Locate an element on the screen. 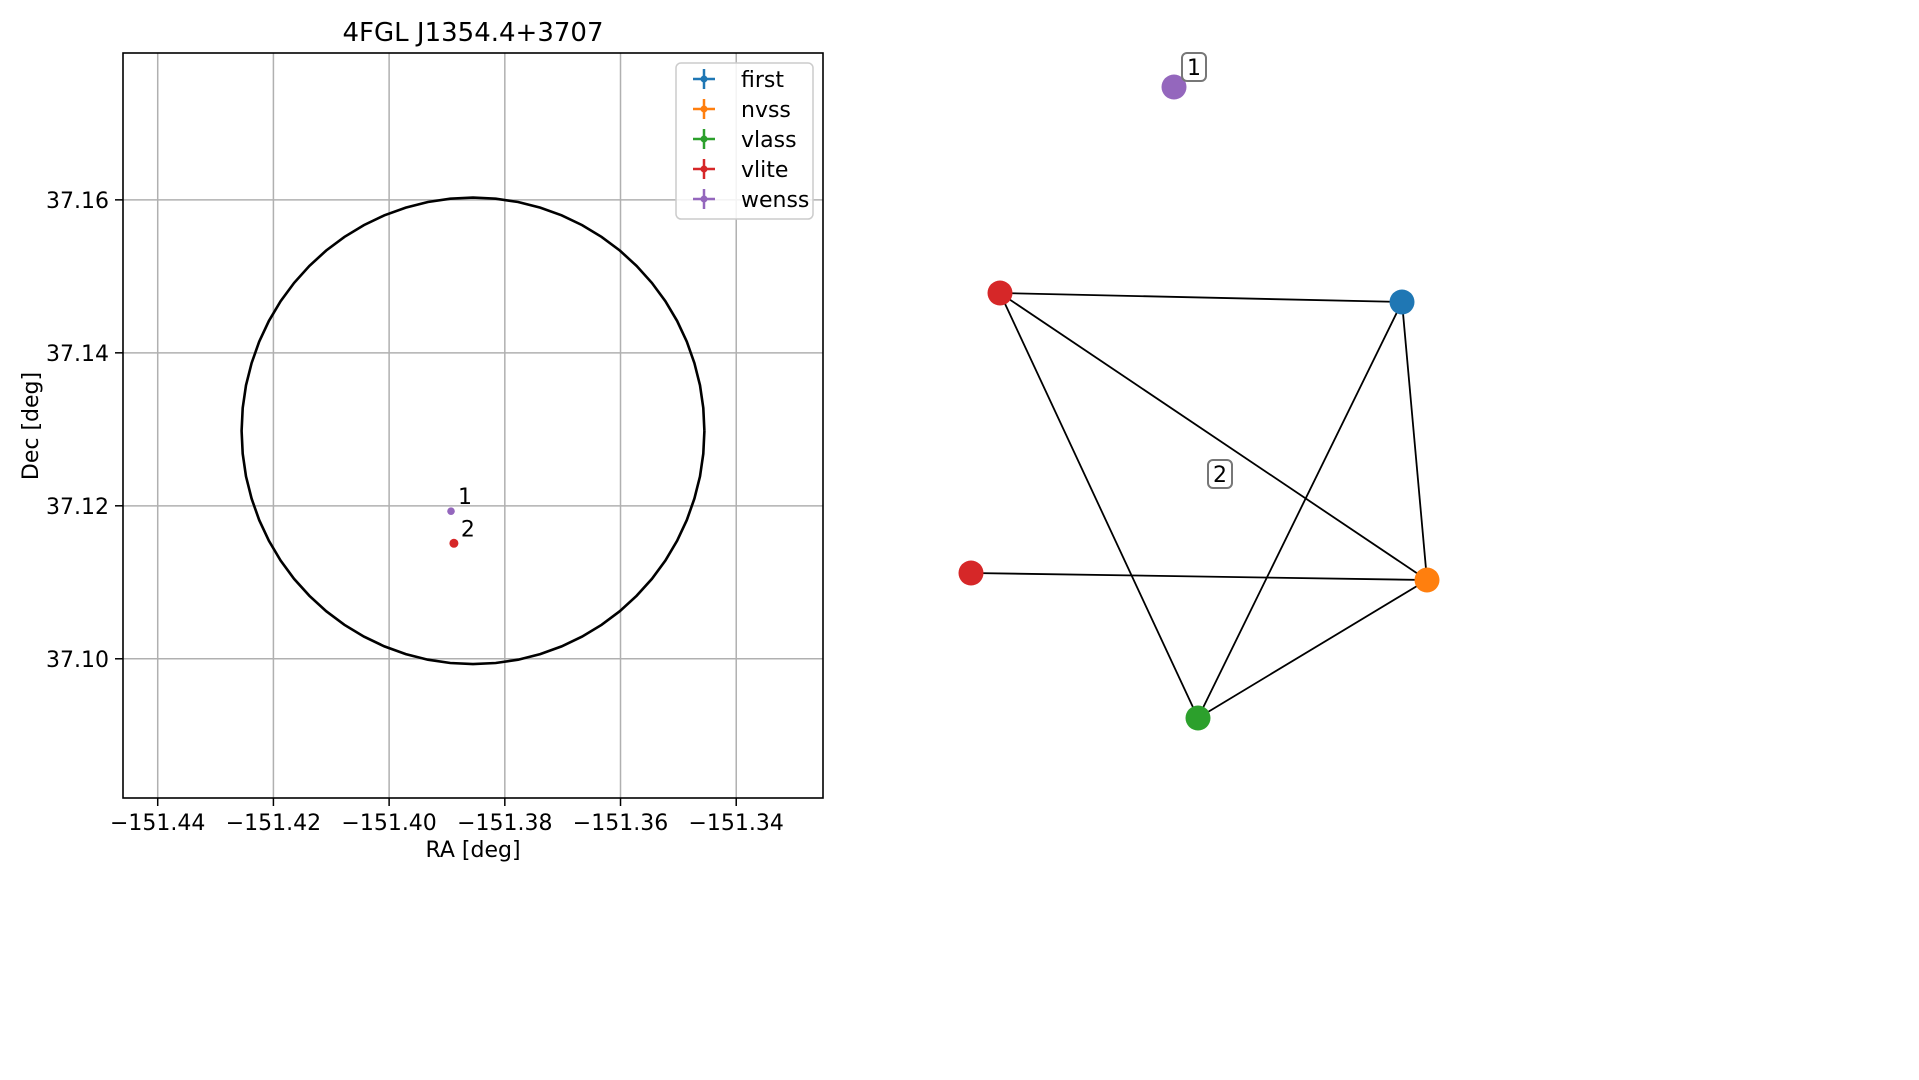 Image resolution: width=1919 pixels, height=1080 pixels. y-tick-label: 37.14 is located at coordinates (77, 354).